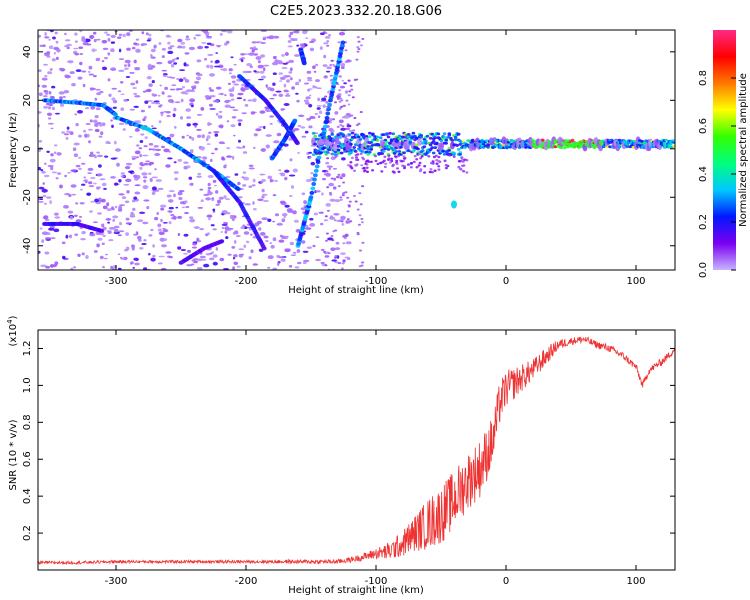 This screenshot has height=600, width=750. I want to click on spectrogram-x-axis-label: Height of straight line (km), so click(356, 290).